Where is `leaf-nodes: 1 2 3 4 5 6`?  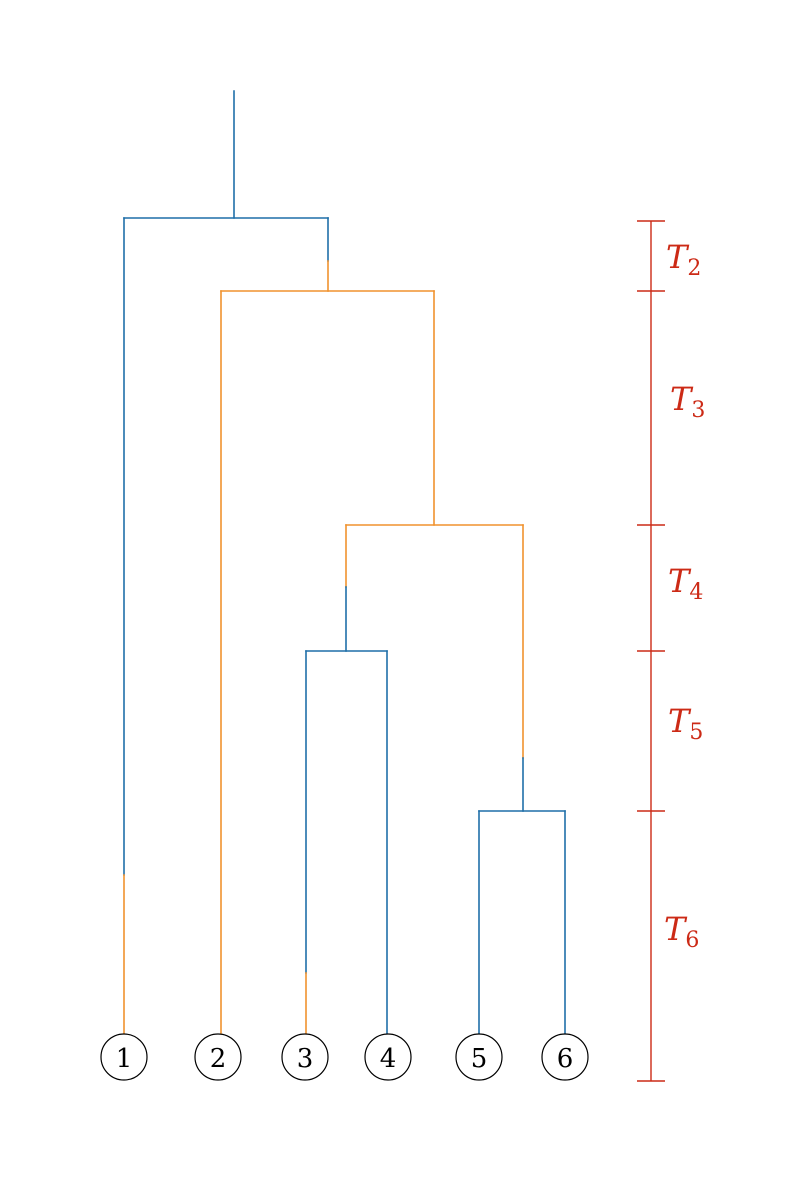
leaf-nodes: 1 2 3 4 5 6 is located at coordinates (344, 1057).